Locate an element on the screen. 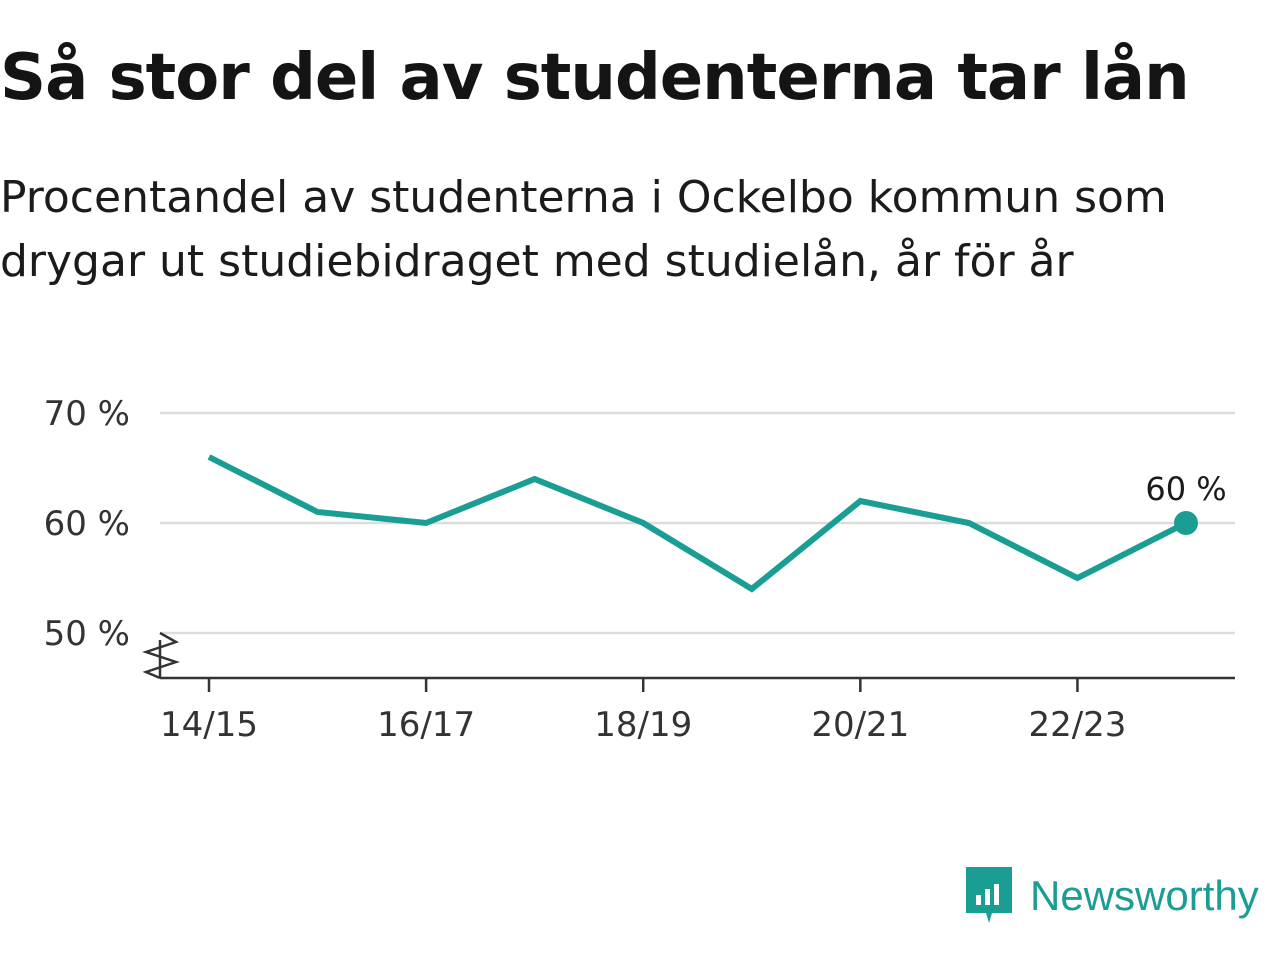 This screenshot has height=960, width=1280. y-tick-label: 60 % is located at coordinates (87, 524).